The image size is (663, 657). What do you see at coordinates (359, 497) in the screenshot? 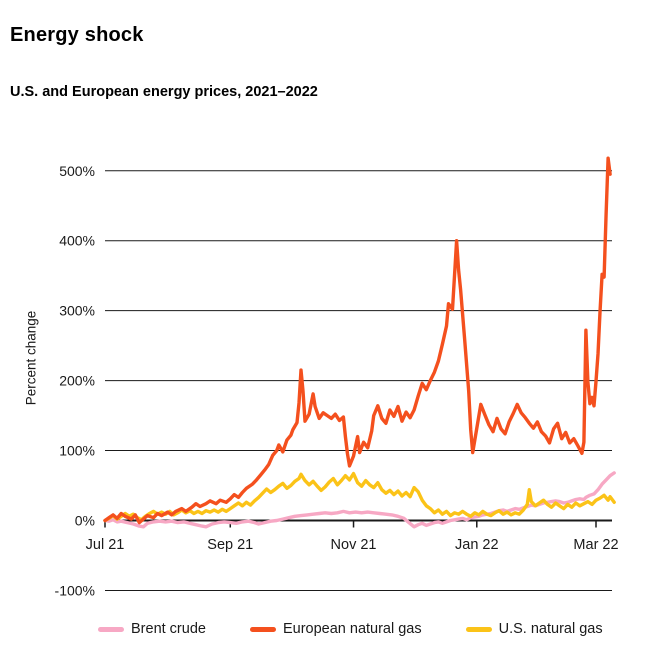
I see `series-line-u-s-natural-gas` at bounding box center [359, 497].